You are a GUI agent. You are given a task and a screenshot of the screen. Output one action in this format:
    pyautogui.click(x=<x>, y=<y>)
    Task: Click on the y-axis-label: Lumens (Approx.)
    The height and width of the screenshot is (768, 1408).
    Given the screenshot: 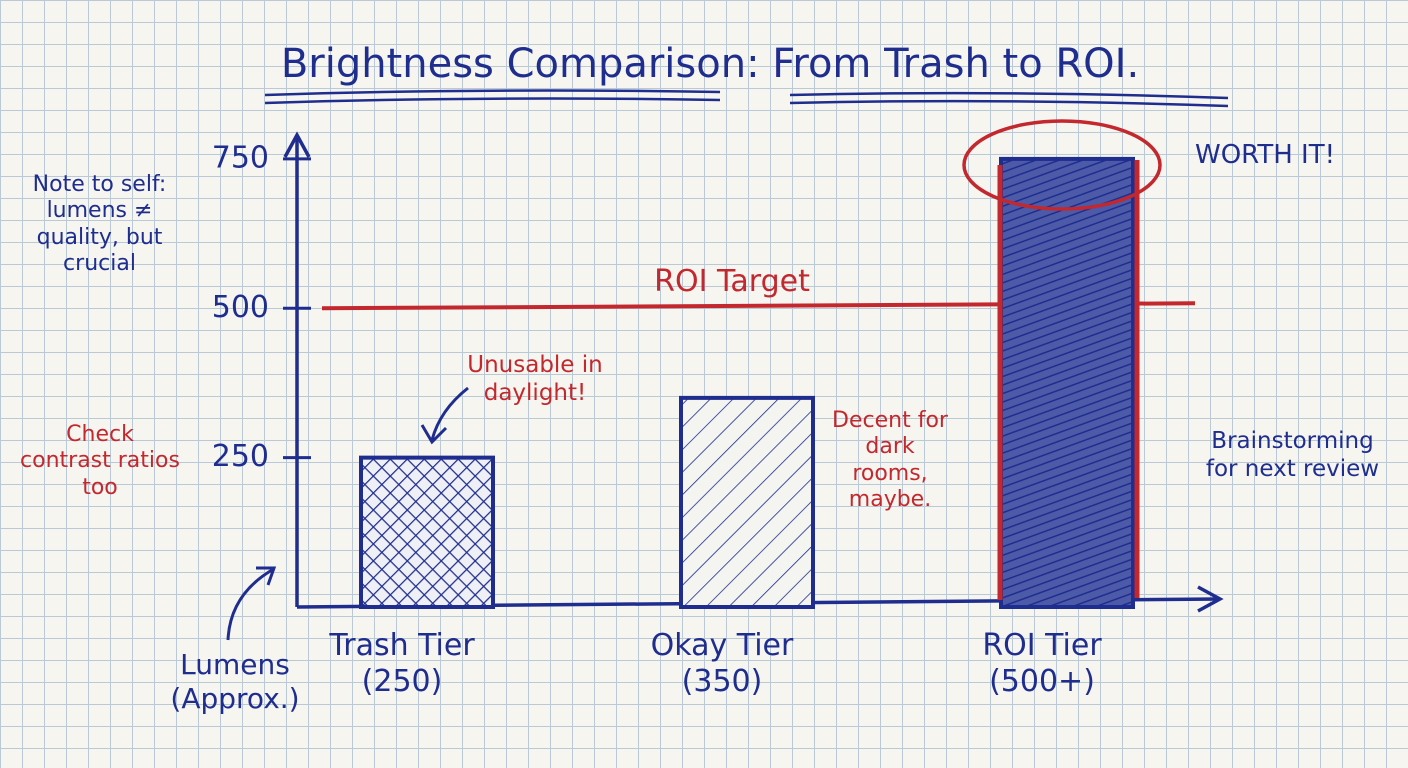 What is the action you would take?
    pyautogui.click(x=235, y=681)
    